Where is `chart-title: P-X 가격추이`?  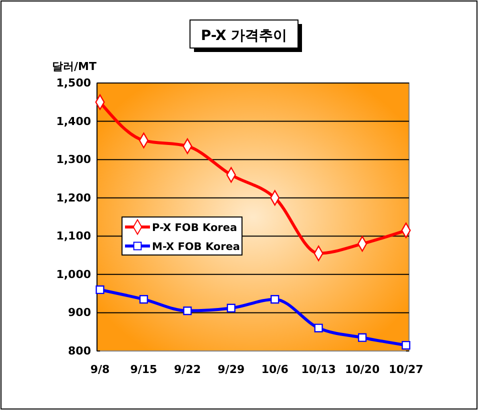
chart-title: P-X 가격추이 is located at coordinates (244, 36).